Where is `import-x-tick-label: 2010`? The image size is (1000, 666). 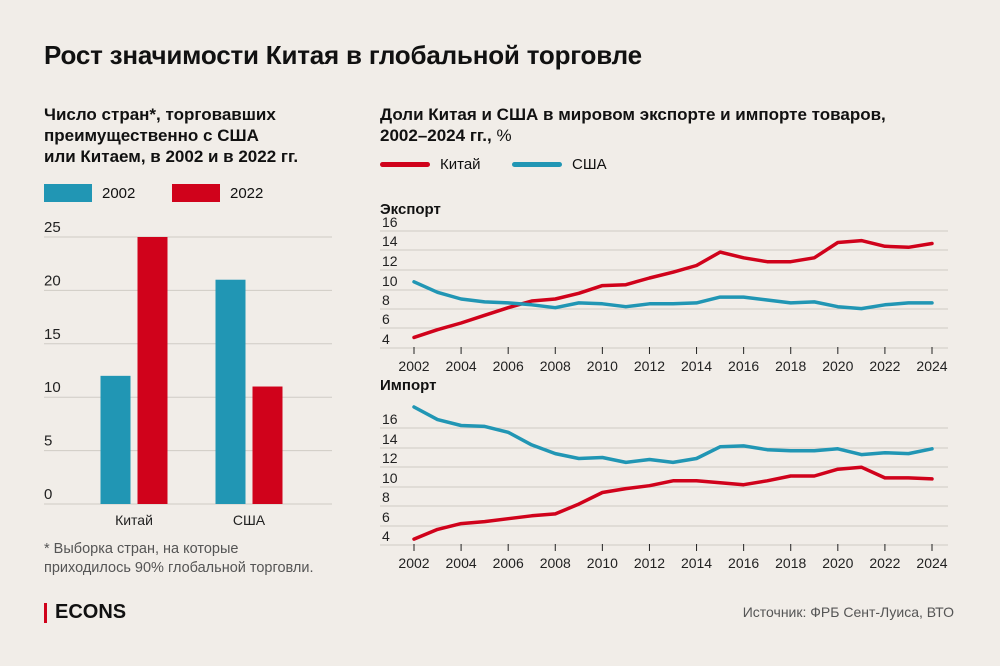
import-x-tick-label: 2010 is located at coordinates (602, 563).